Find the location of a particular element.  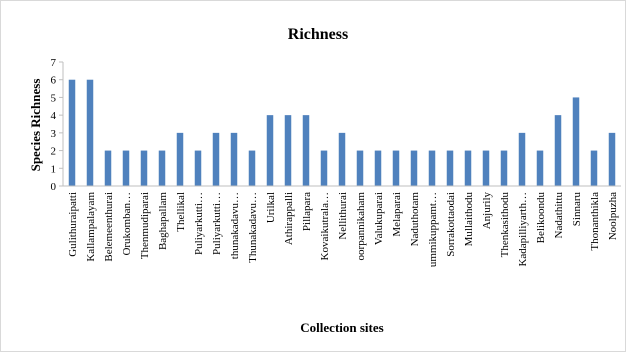

x-tick-label: oorpannikaham is located at coordinates (361, 226).